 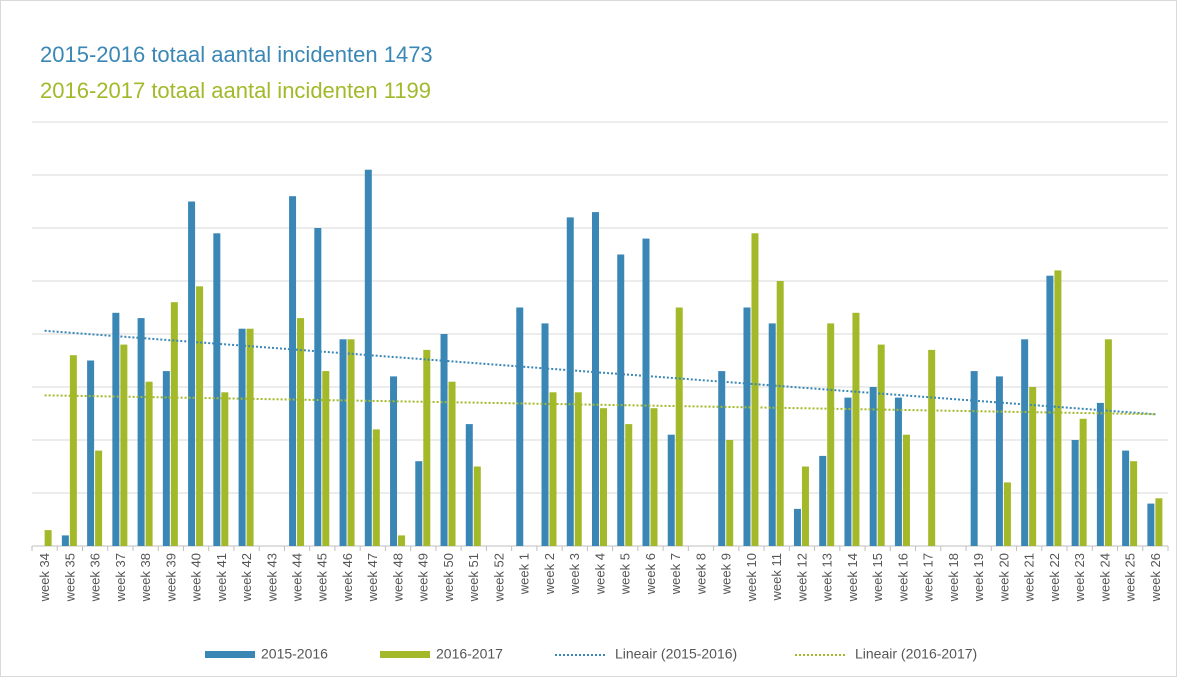 What do you see at coordinates (1079, 577) in the screenshot?
I see `x-tick-label: week 23` at bounding box center [1079, 577].